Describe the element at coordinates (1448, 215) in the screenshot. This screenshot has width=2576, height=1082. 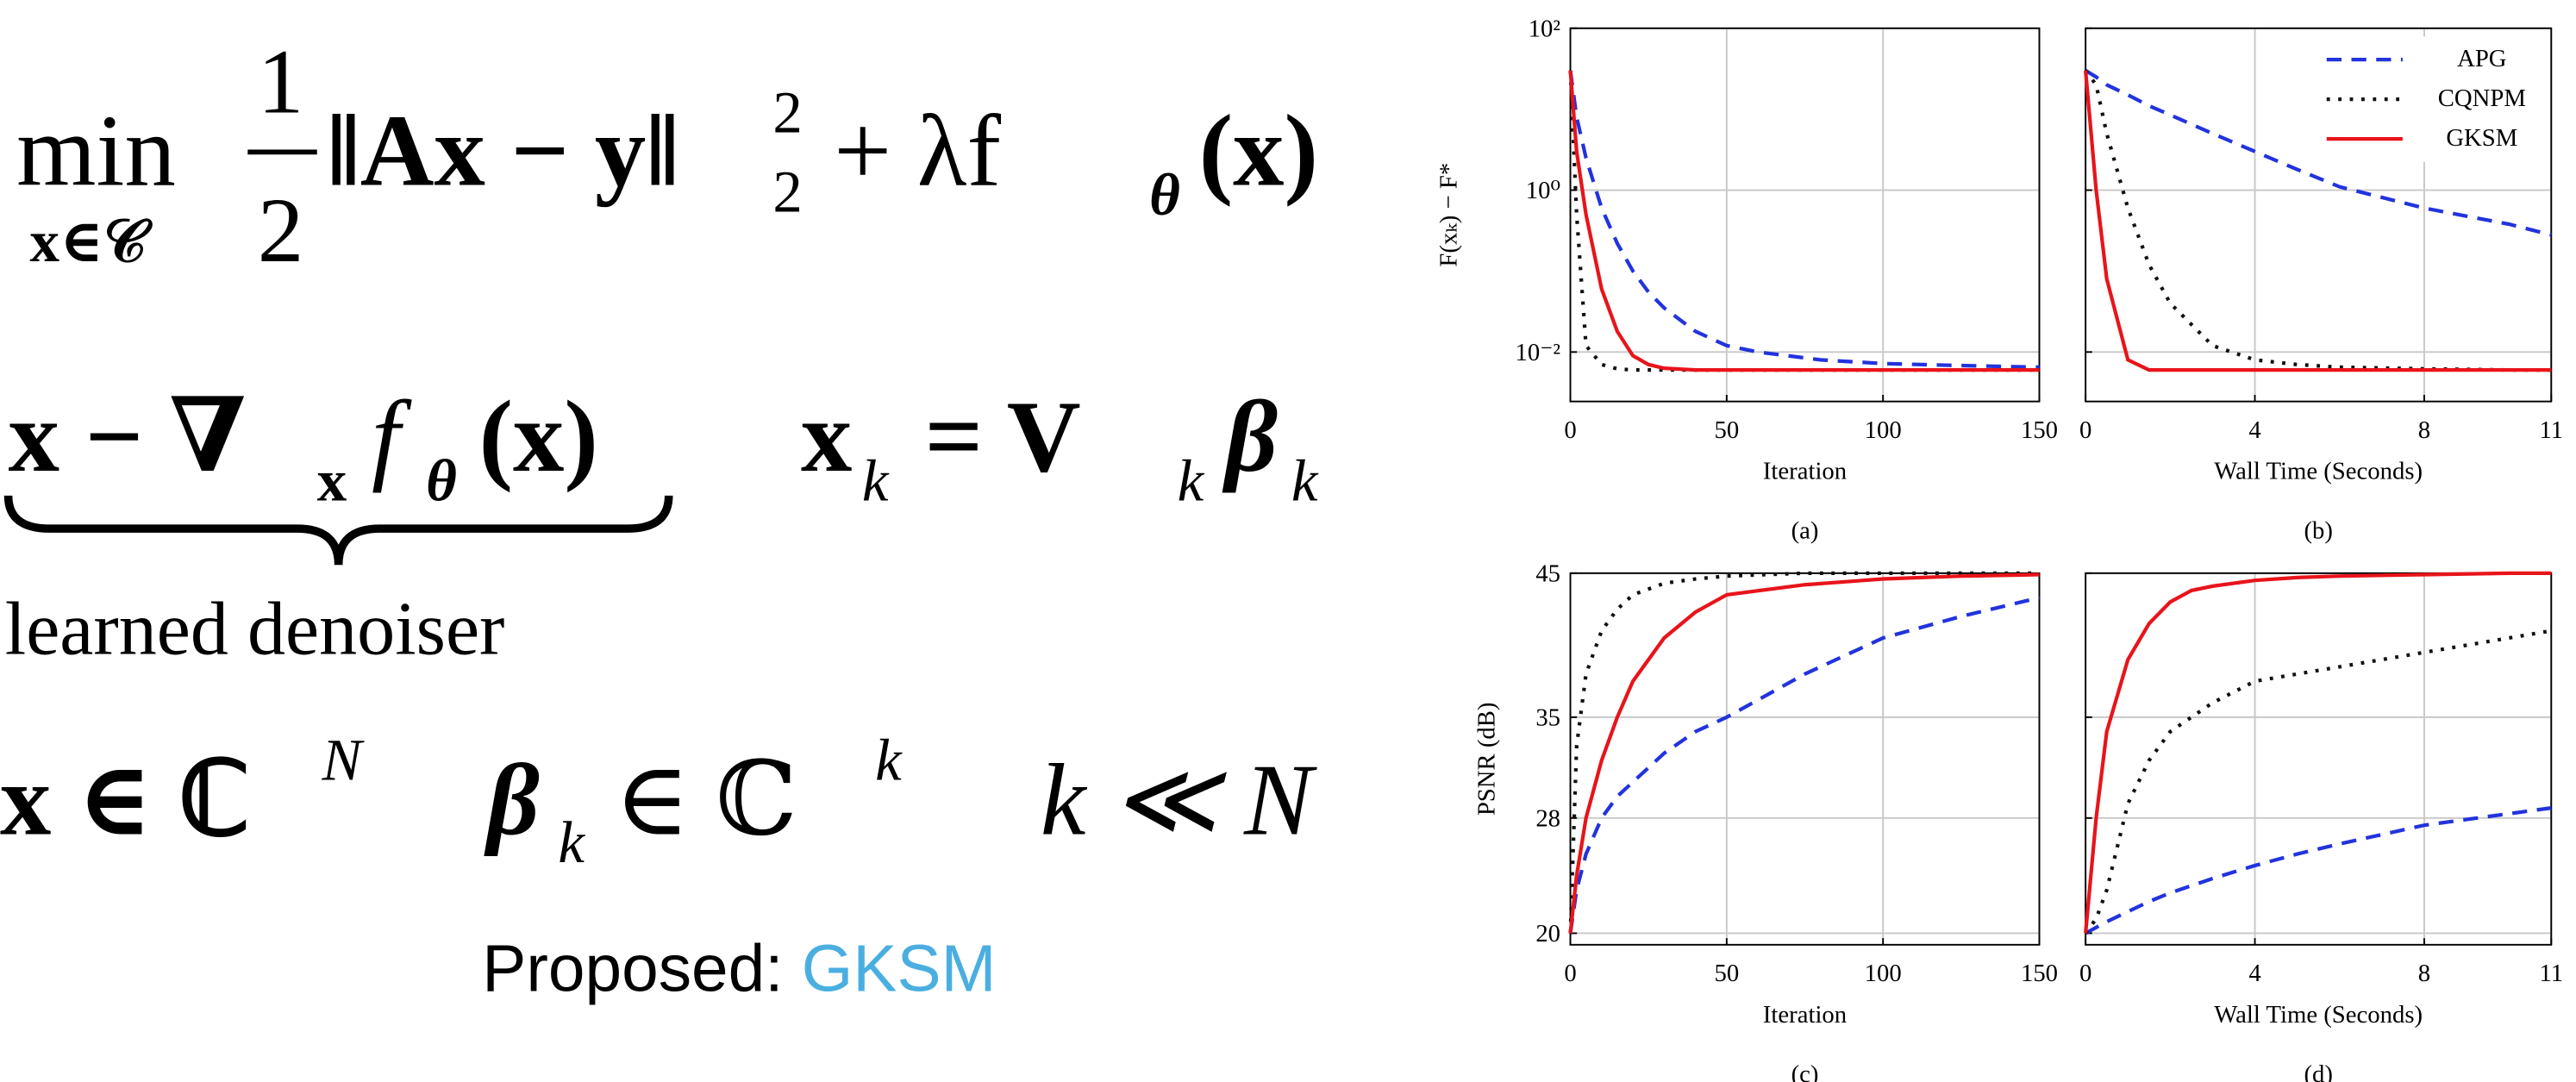
I see `y-axis-label: F(xₖ) − F*` at that location.